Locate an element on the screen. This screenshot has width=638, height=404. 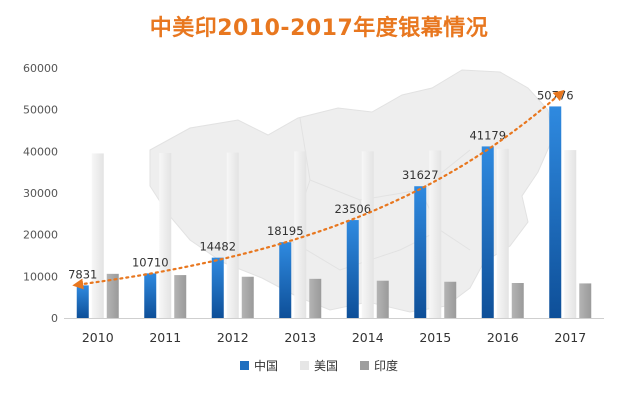
x-tick-label: 2010 is located at coordinates (98, 337).